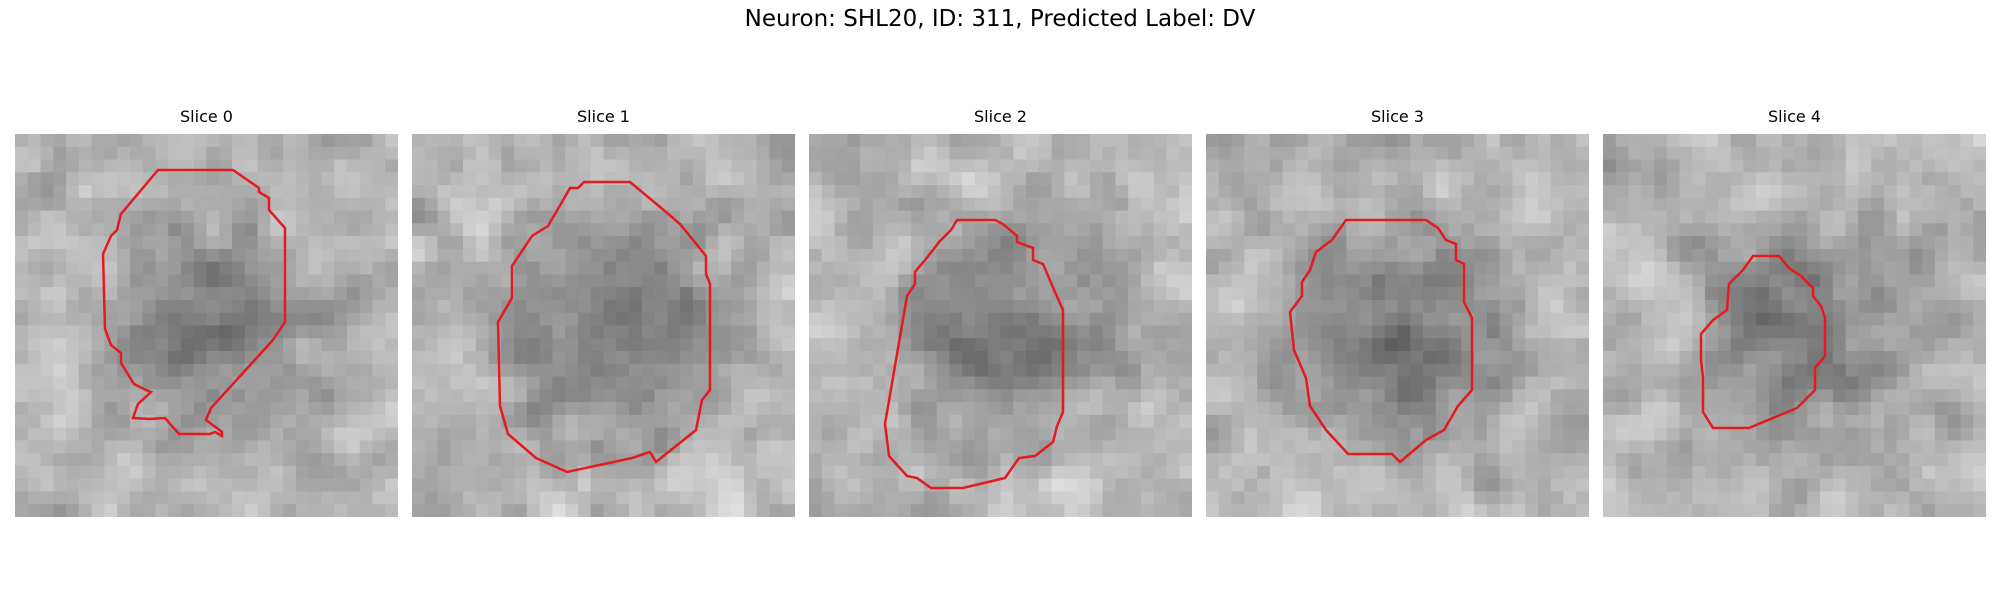 The width and height of the screenshot is (2000, 600). I want to click on slice-title: Slice 1, so click(603, 116).